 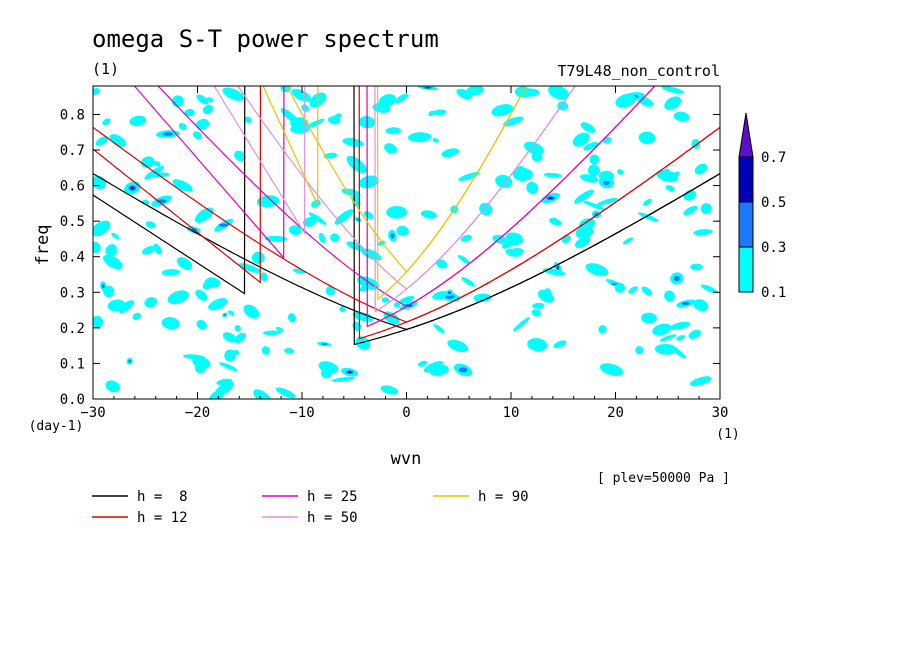 I want to click on legend-label: h = 90, so click(x=503, y=497).